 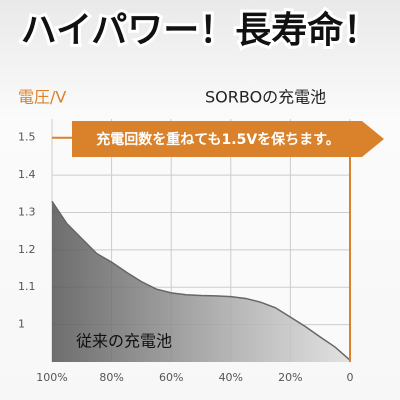 What do you see at coordinates (200, 30) in the screenshot?
I see `chart-title: ハイパワー！長寿命！` at bounding box center [200, 30].